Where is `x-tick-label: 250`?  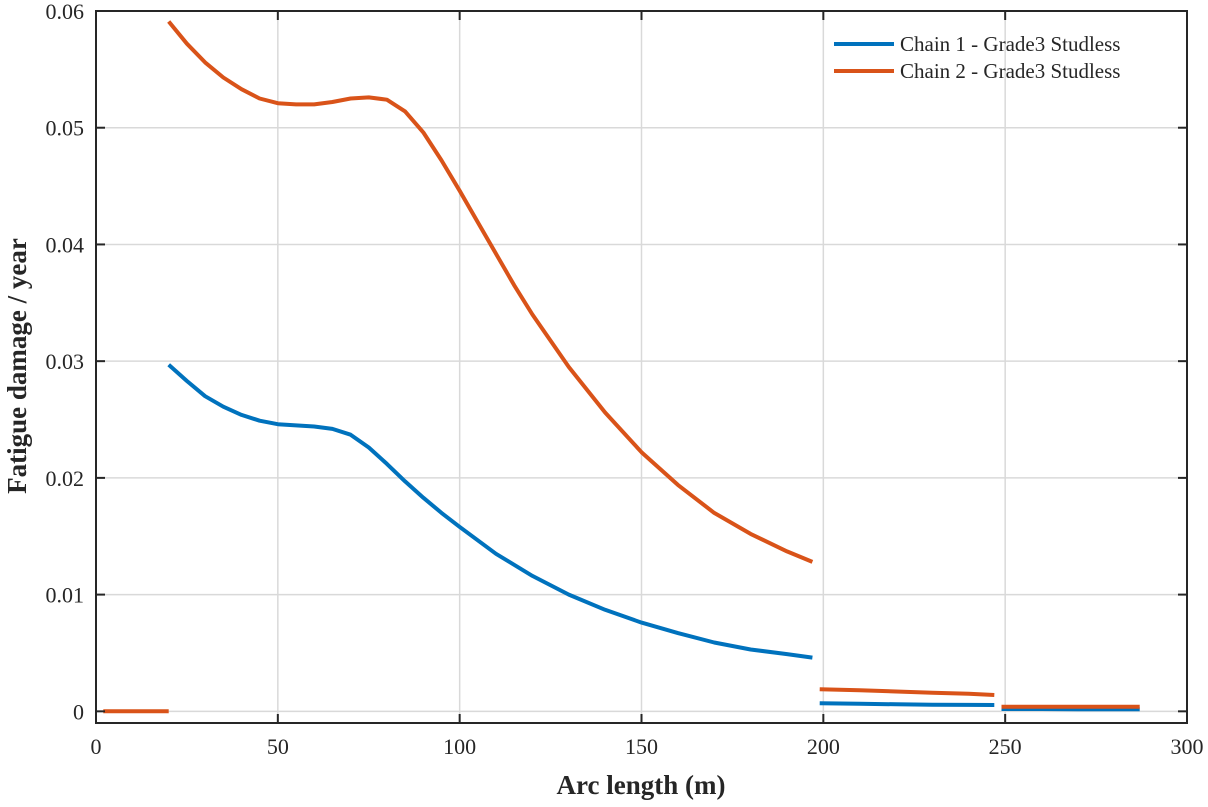 x-tick-label: 250 is located at coordinates (1005, 746).